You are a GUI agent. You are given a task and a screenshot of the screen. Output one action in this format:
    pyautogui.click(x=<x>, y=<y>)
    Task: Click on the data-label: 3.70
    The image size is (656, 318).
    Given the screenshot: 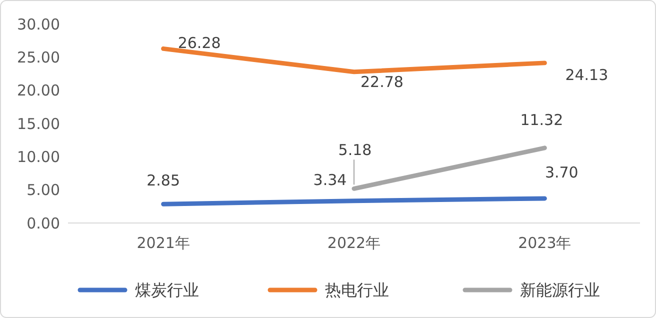 What is the action you would take?
    pyautogui.click(x=561, y=173)
    